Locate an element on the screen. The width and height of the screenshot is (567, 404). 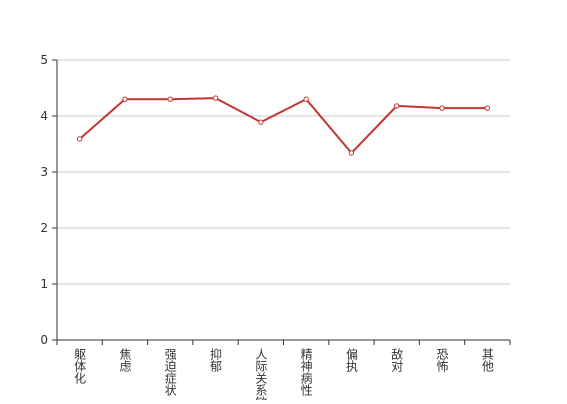
x-tick-label: 精神病性 is located at coordinates (306, 372).